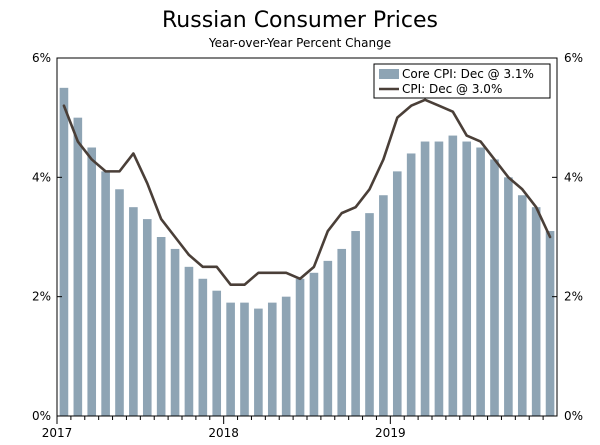 This screenshot has height=445, width=600. What do you see at coordinates (452, 89) in the screenshot?
I see `legend-label-cpi: CPI: Dec @ 3.0%` at bounding box center [452, 89].